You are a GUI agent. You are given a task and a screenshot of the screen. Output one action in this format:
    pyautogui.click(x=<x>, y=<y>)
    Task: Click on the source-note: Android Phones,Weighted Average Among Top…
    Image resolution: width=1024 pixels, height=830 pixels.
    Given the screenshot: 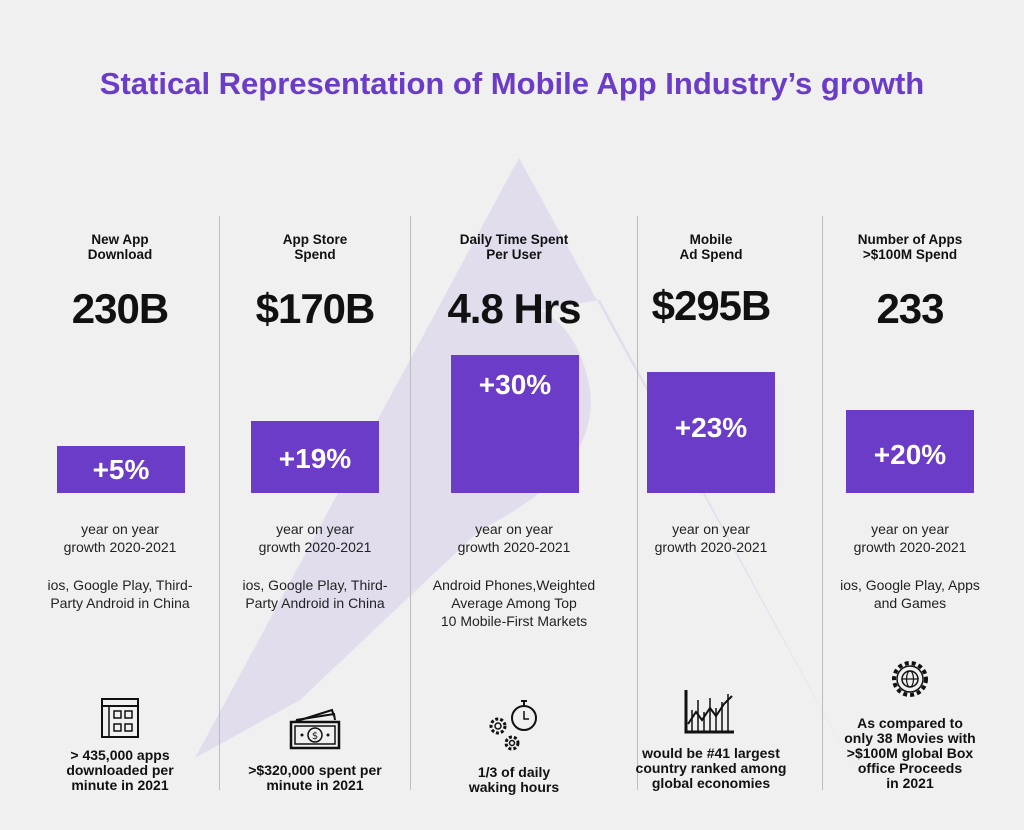 What is the action you would take?
    pyautogui.click(x=514, y=603)
    